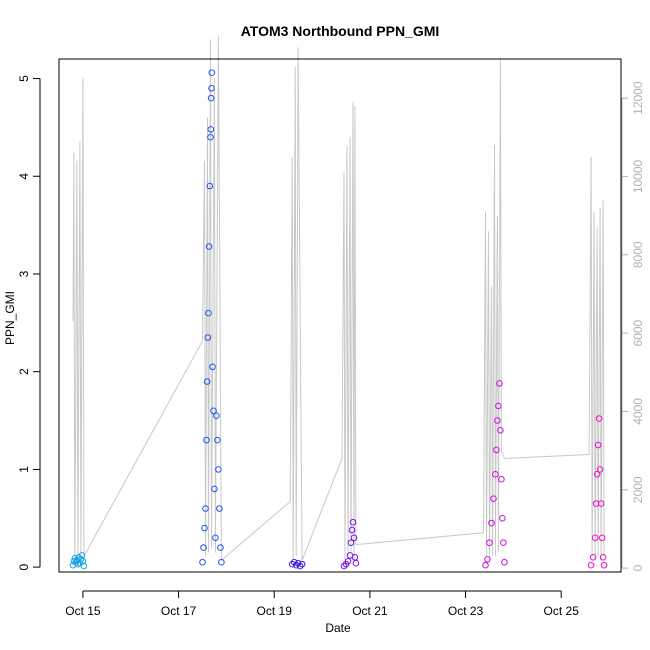 The width and height of the screenshot is (650, 650). Describe the element at coordinates (24, 469) in the screenshot. I see `y-tick-label: 1` at that location.